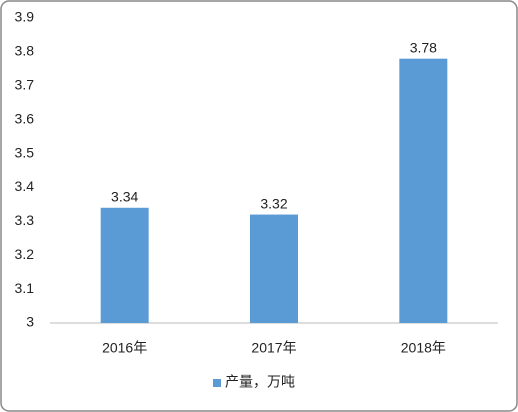 The height and width of the screenshot is (412, 518). Describe the element at coordinates (25, 118) in the screenshot. I see `y-tick-label: 3.6` at that location.